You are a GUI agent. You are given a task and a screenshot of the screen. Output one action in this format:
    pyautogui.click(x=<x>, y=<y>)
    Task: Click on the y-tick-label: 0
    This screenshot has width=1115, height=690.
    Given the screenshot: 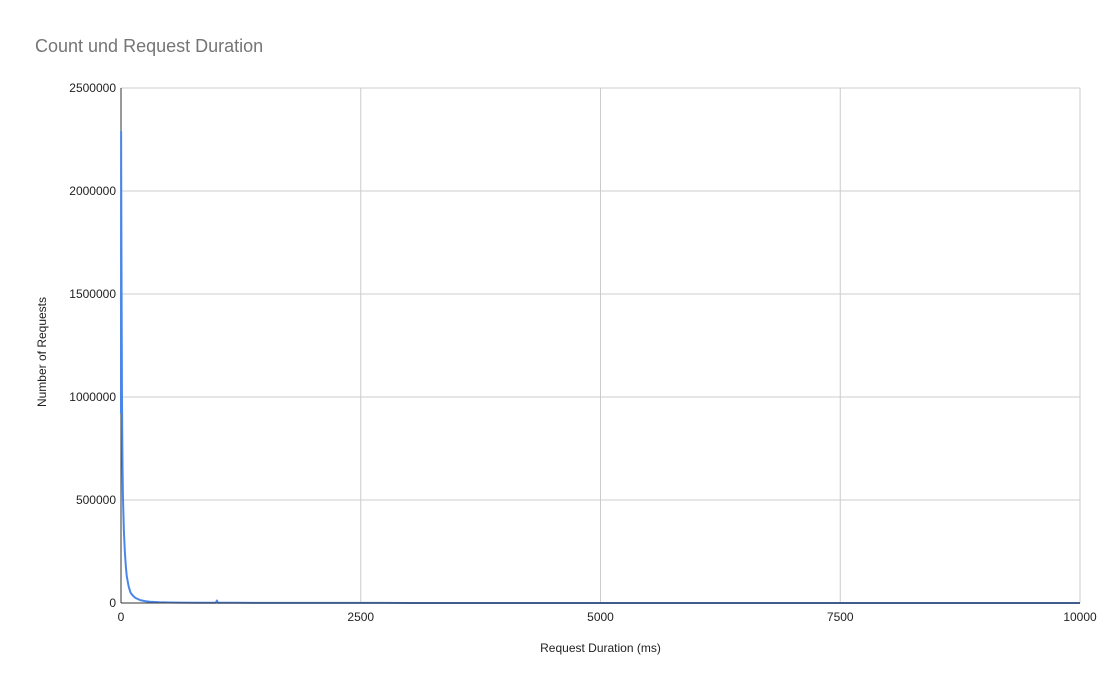 What is the action you would take?
    pyautogui.click(x=112, y=603)
    